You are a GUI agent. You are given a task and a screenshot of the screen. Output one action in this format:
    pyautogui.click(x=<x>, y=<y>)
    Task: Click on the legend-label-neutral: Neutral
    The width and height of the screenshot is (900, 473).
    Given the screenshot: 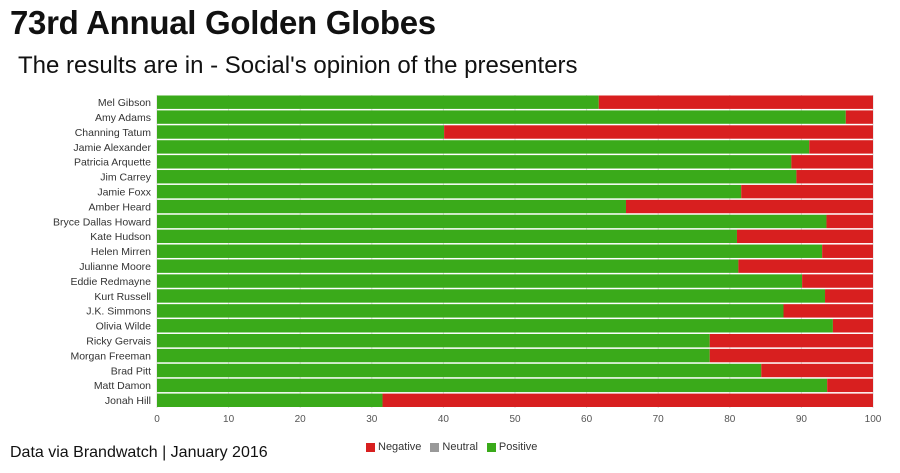 What is the action you would take?
    pyautogui.click(x=460, y=447)
    